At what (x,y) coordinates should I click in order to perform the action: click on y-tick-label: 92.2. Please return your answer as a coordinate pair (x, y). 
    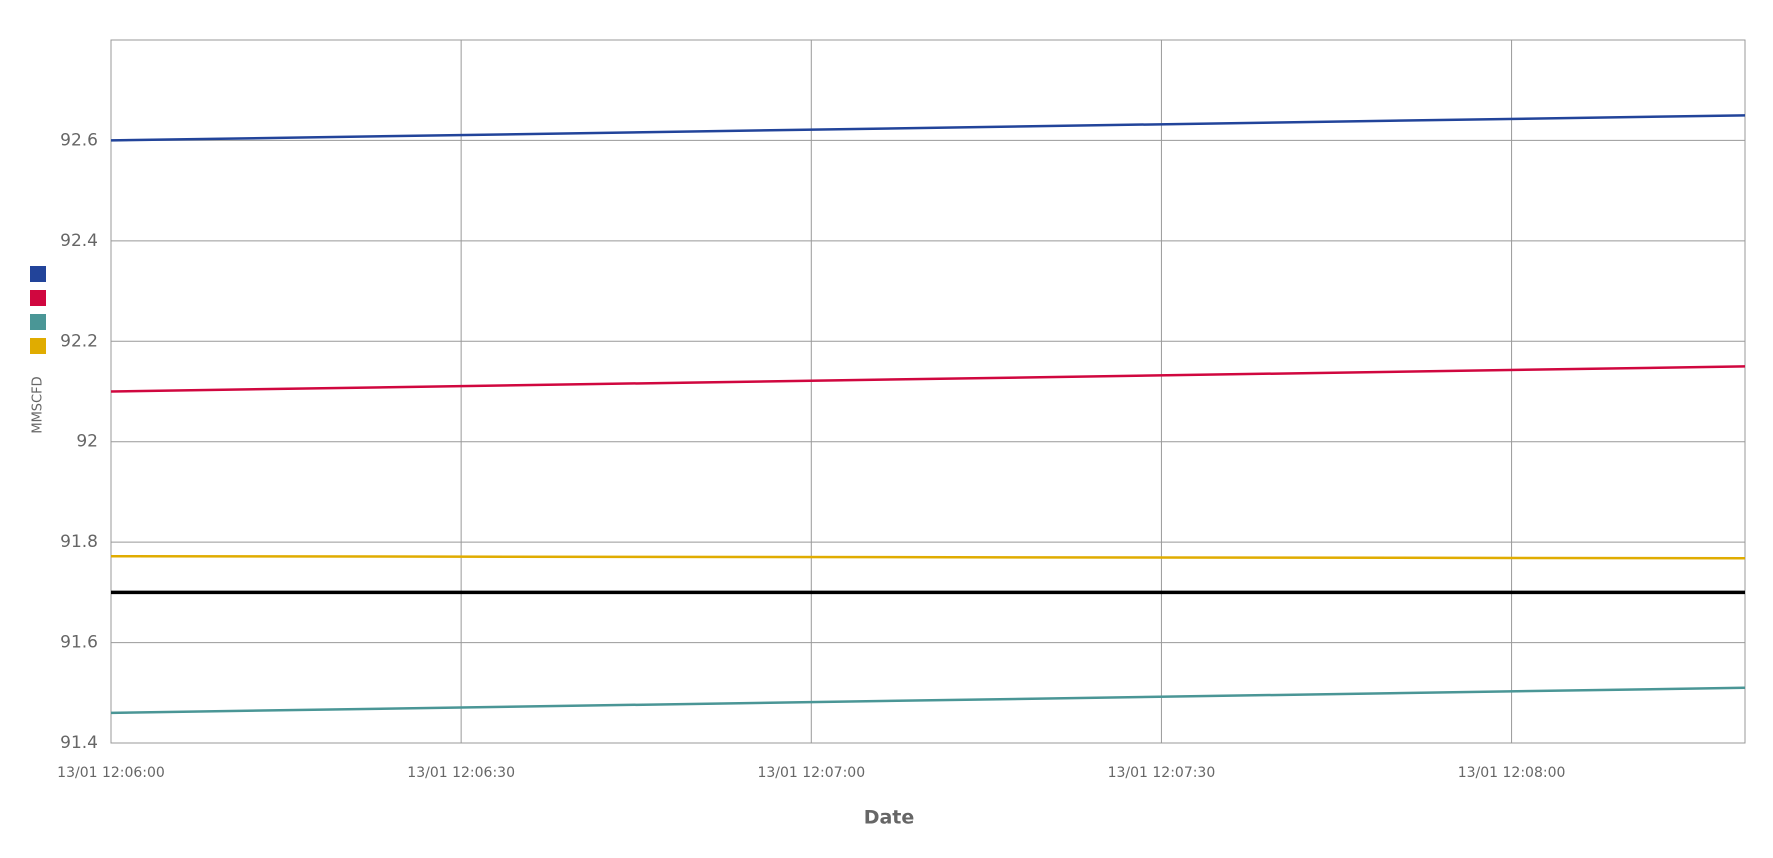
    Looking at the image, I should click on (79, 341).